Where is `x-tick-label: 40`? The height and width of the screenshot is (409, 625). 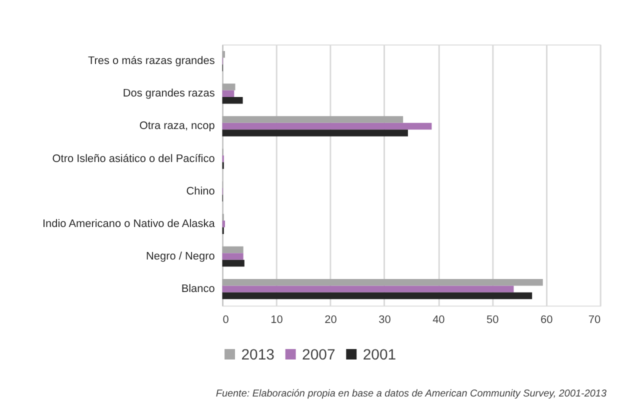 x-tick-label: 40 is located at coordinates (438, 320).